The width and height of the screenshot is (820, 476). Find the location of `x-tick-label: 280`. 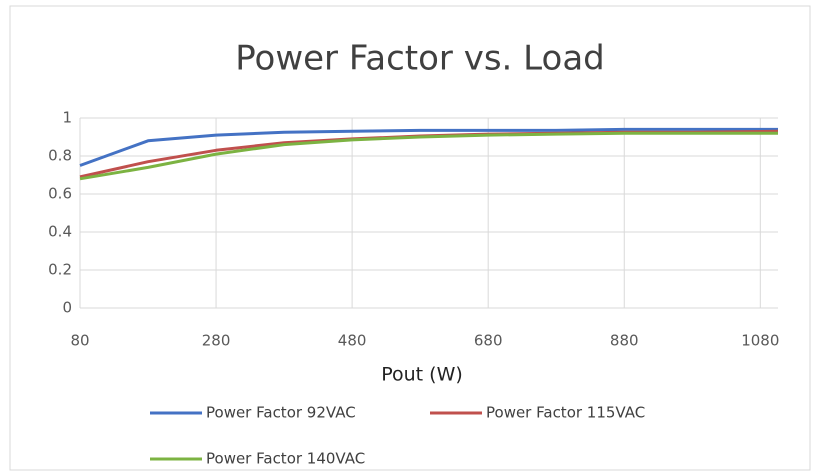

x-tick-label: 280 is located at coordinates (216, 341).